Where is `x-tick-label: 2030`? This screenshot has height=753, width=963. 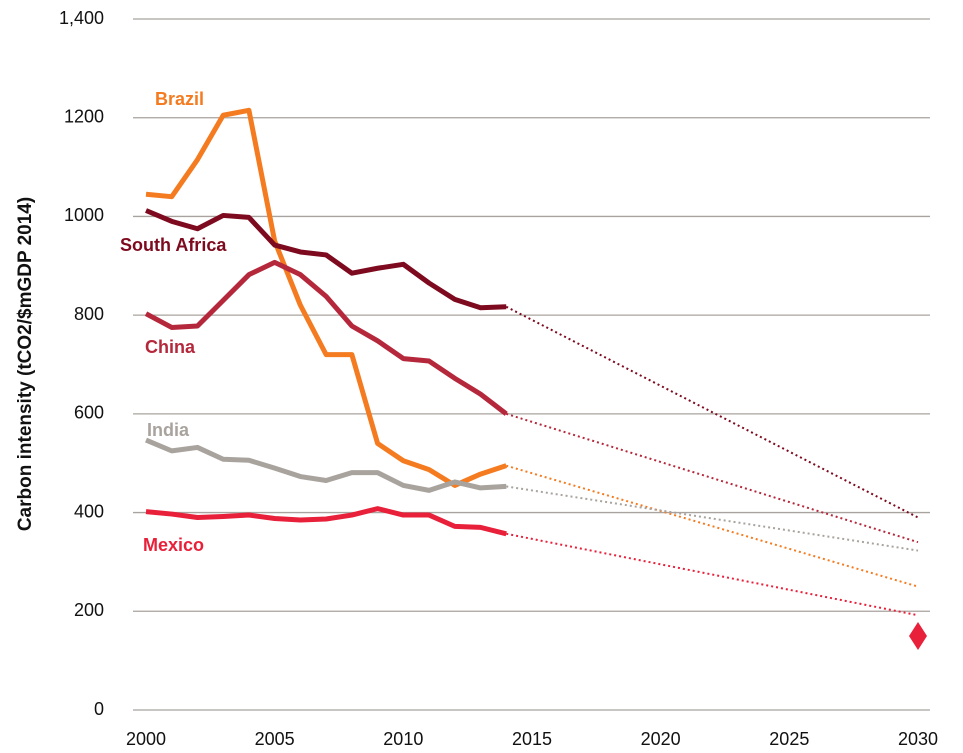
x-tick-label: 2030 is located at coordinates (918, 739).